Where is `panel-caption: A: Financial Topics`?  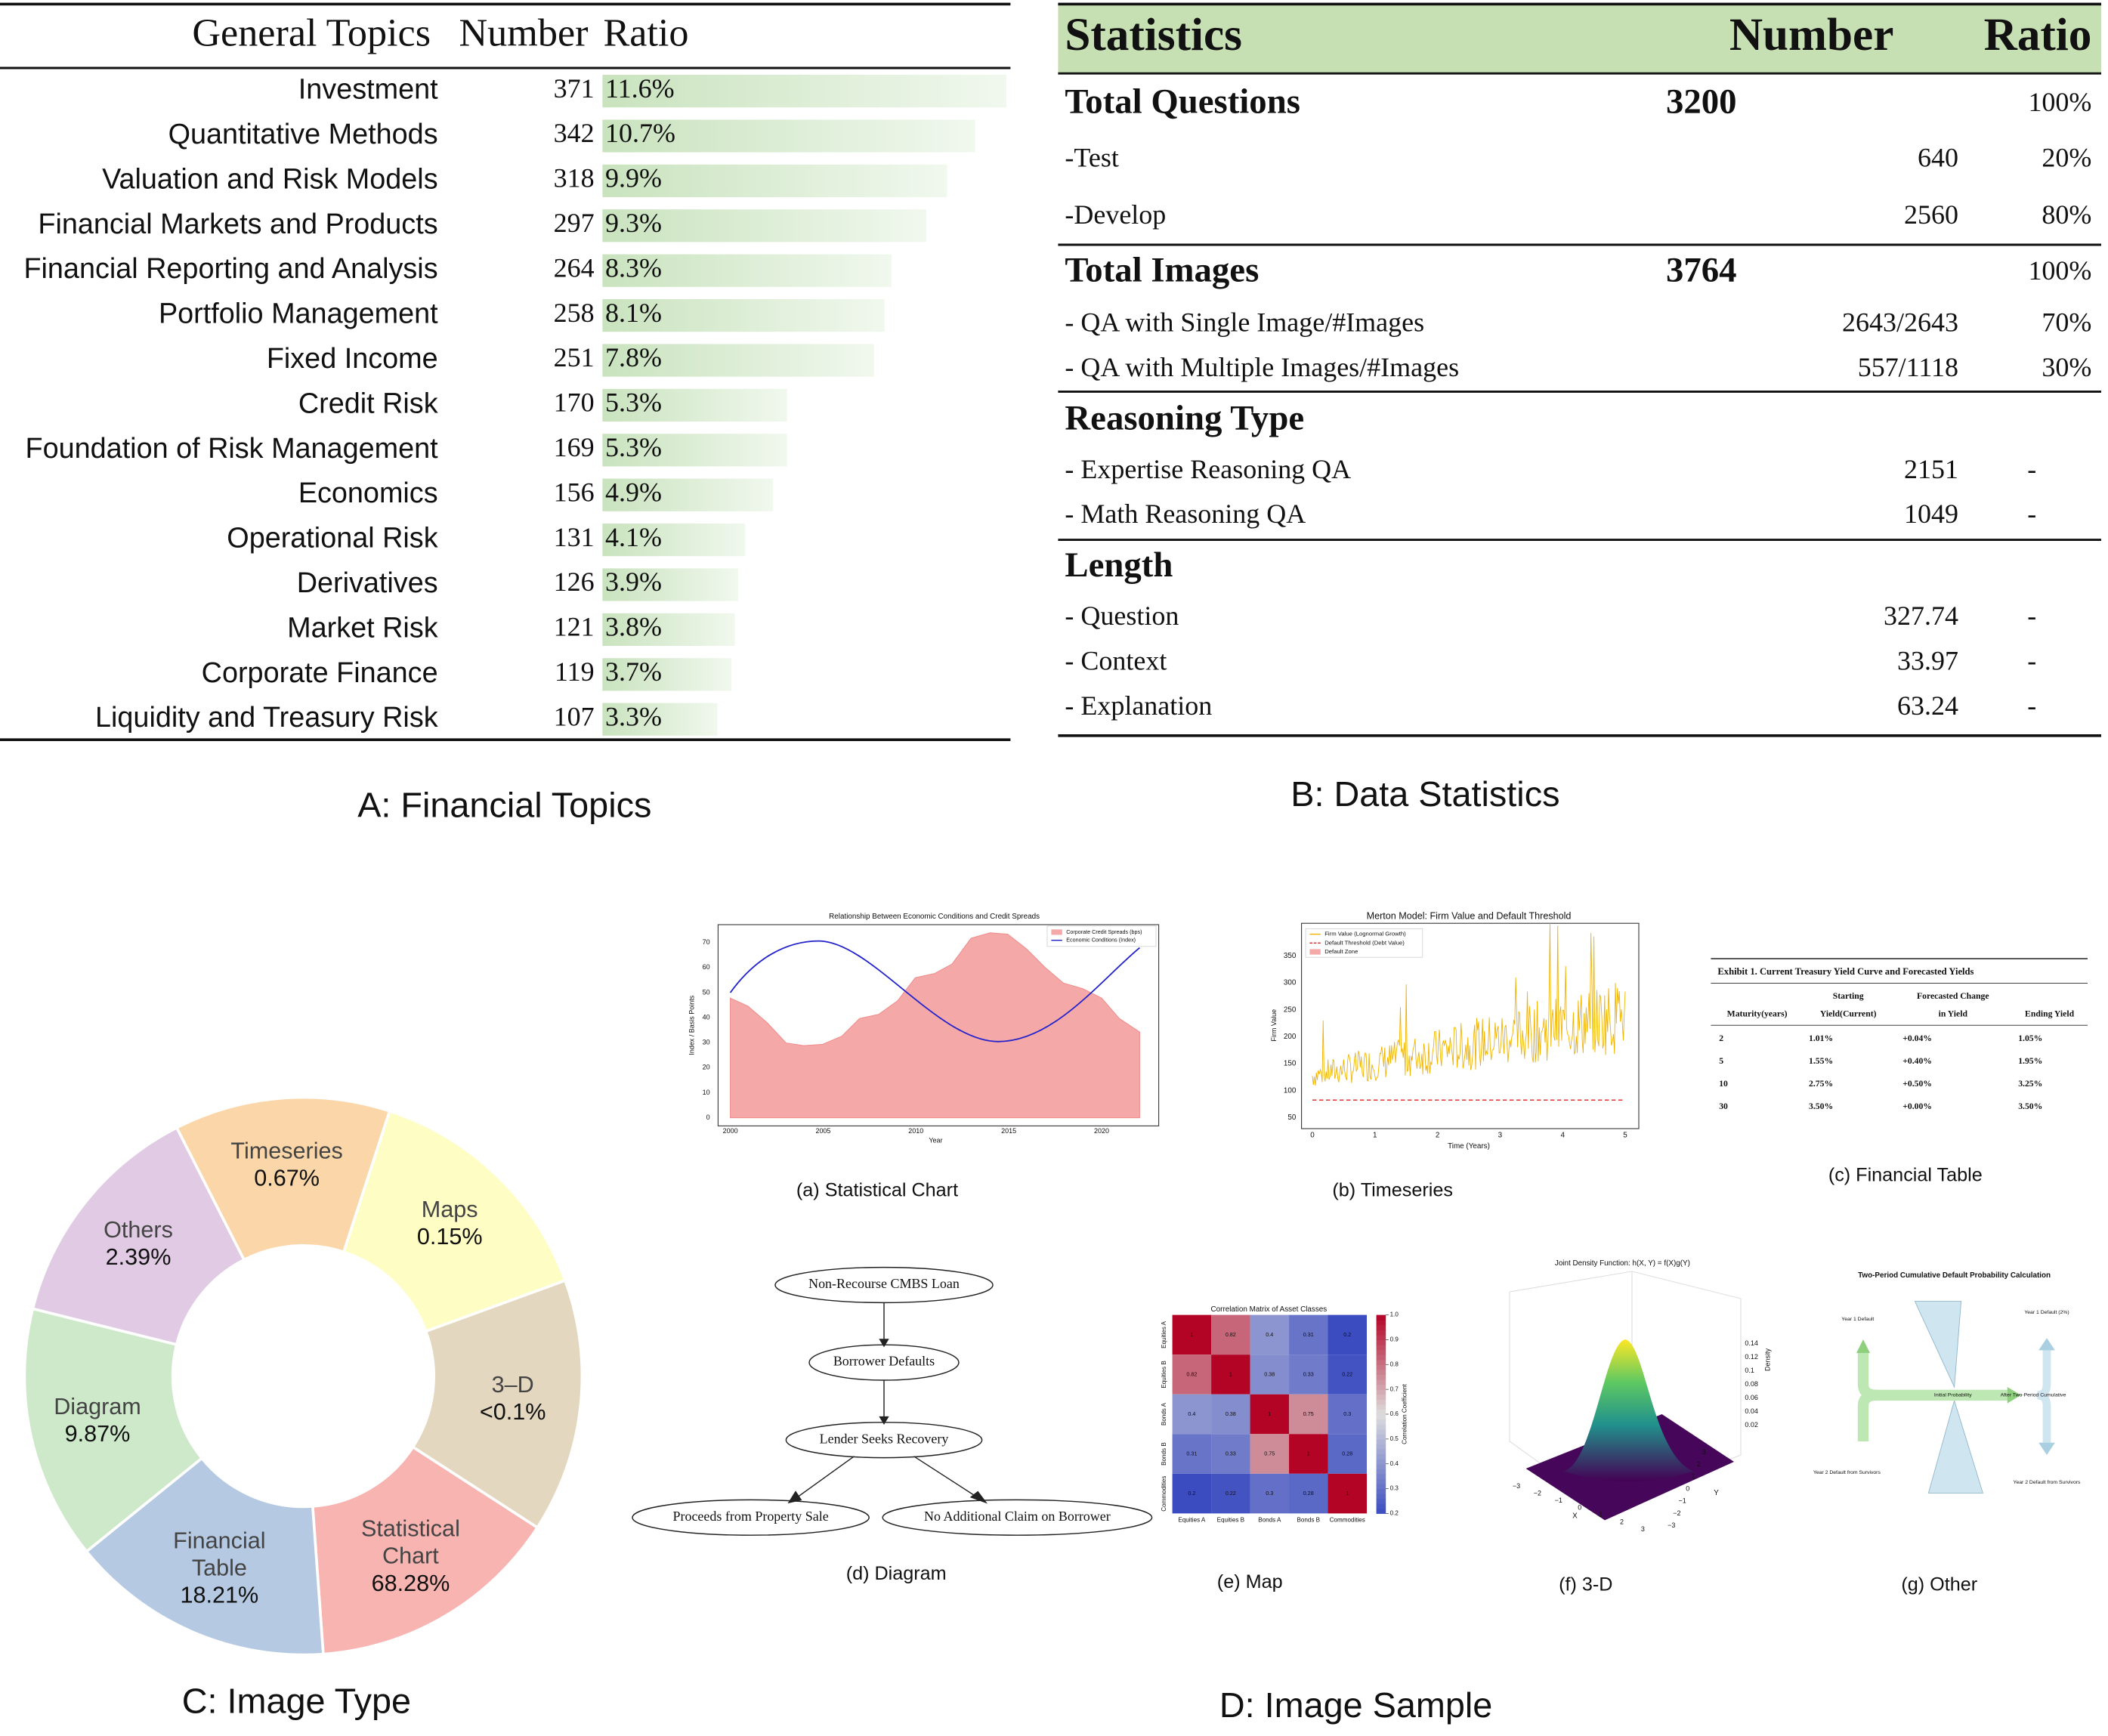
panel-caption: A: Financial Topics is located at coordinates (504, 805).